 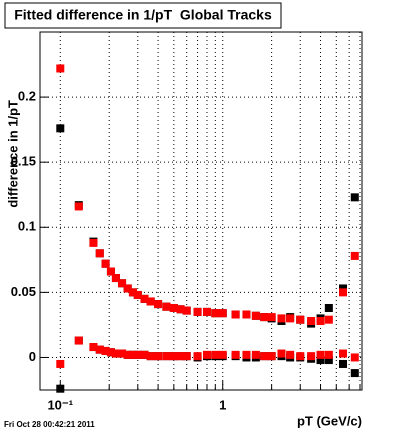 I want to click on x-tick-label: 10⁻¹, so click(x=60, y=404).